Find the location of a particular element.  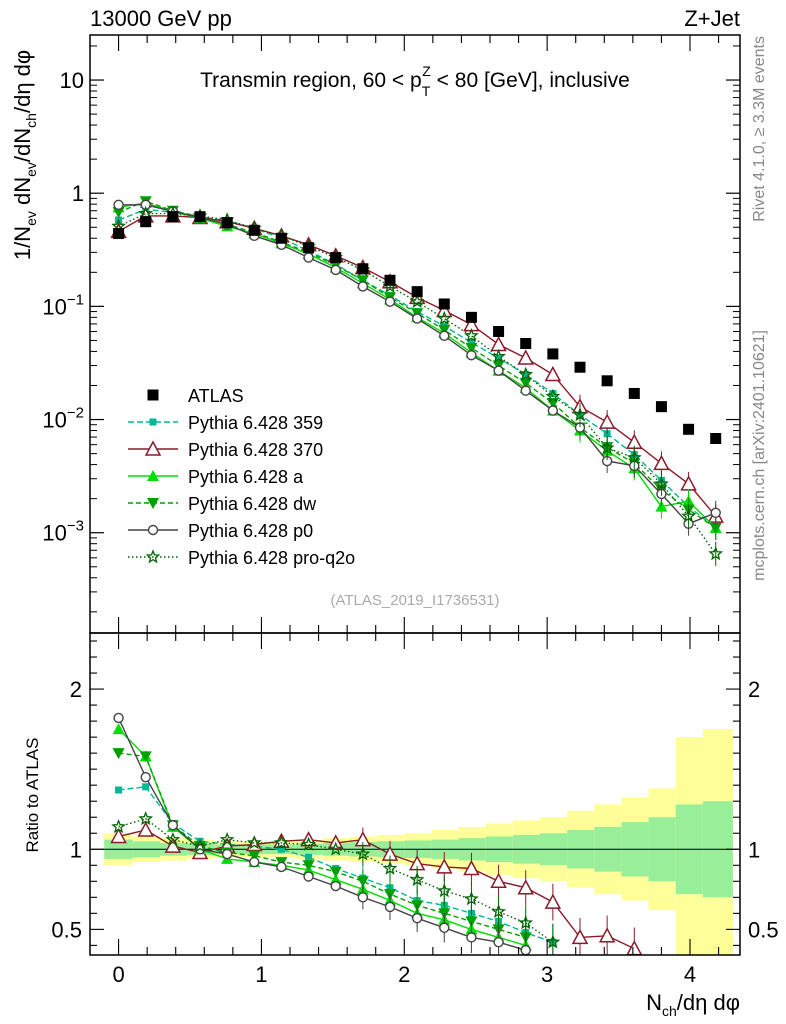

legend-label: Pythia 6.428 pro-q2o is located at coordinates (271, 558).